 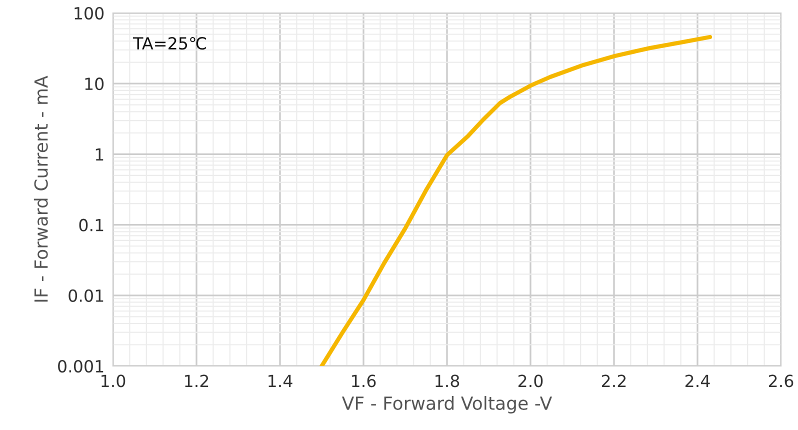 What do you see at coordinates (364, 381) in the screenshot?
I see `x-tick-label: 1.6` at bounding box center [364, 381].